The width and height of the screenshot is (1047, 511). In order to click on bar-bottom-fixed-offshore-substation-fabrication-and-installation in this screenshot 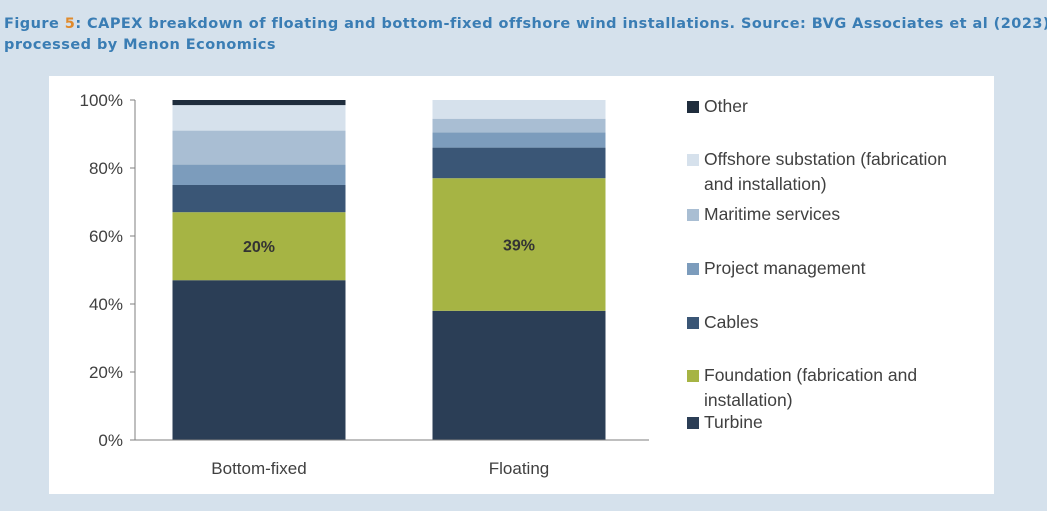, I will do `click(259, 118)`.